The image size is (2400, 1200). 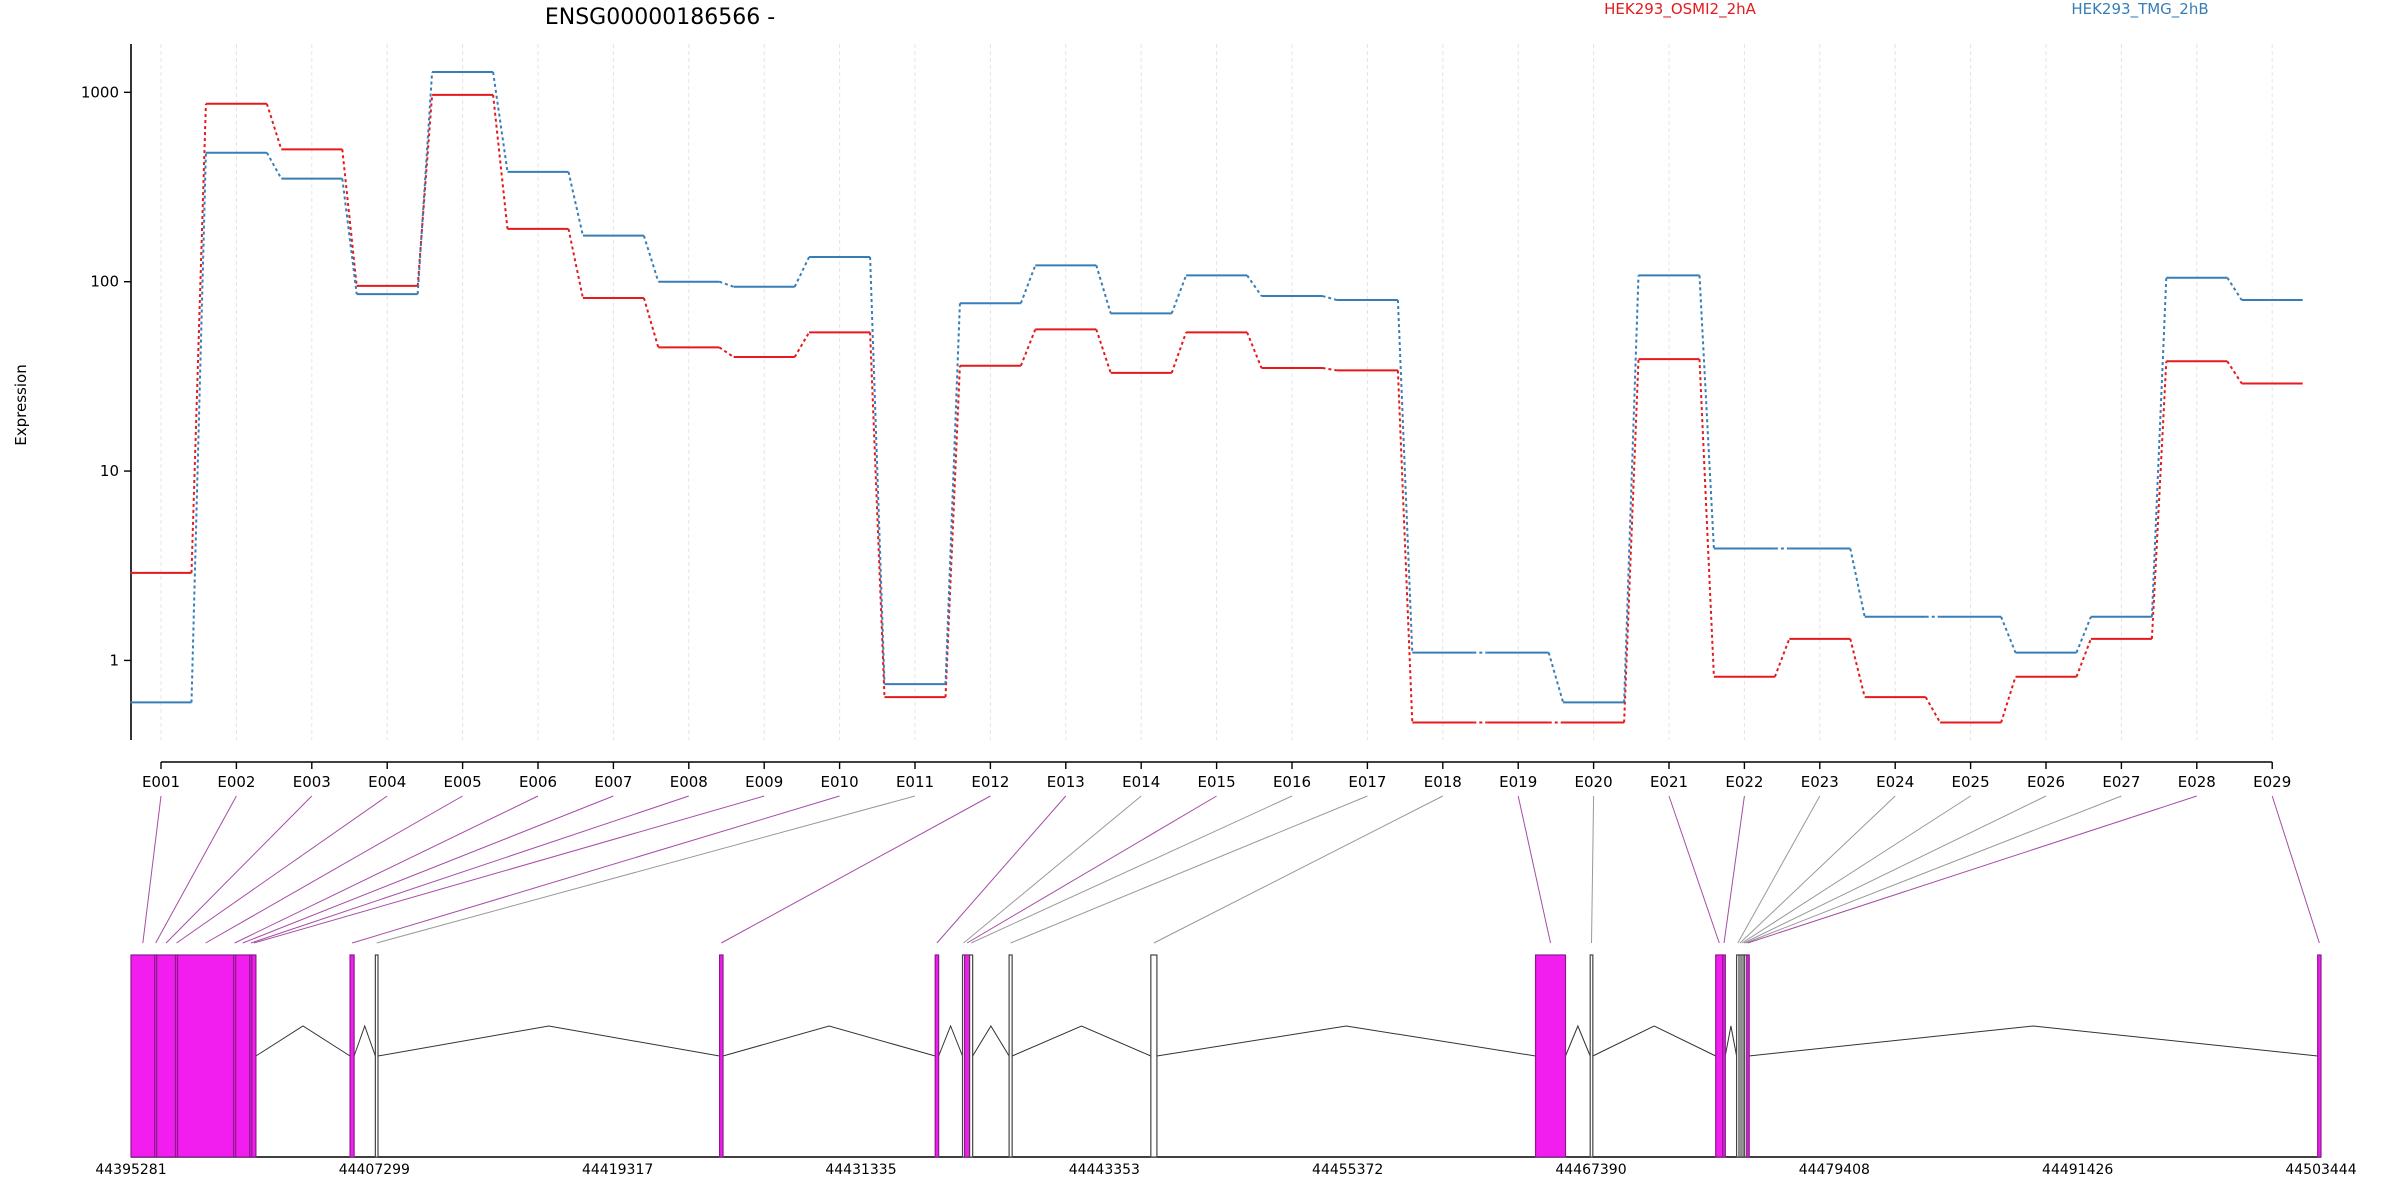 What do you see at coordinates (840, 782) in the screenshot?
I see `x-tick-label: E010` at bounding box center [840, 782].